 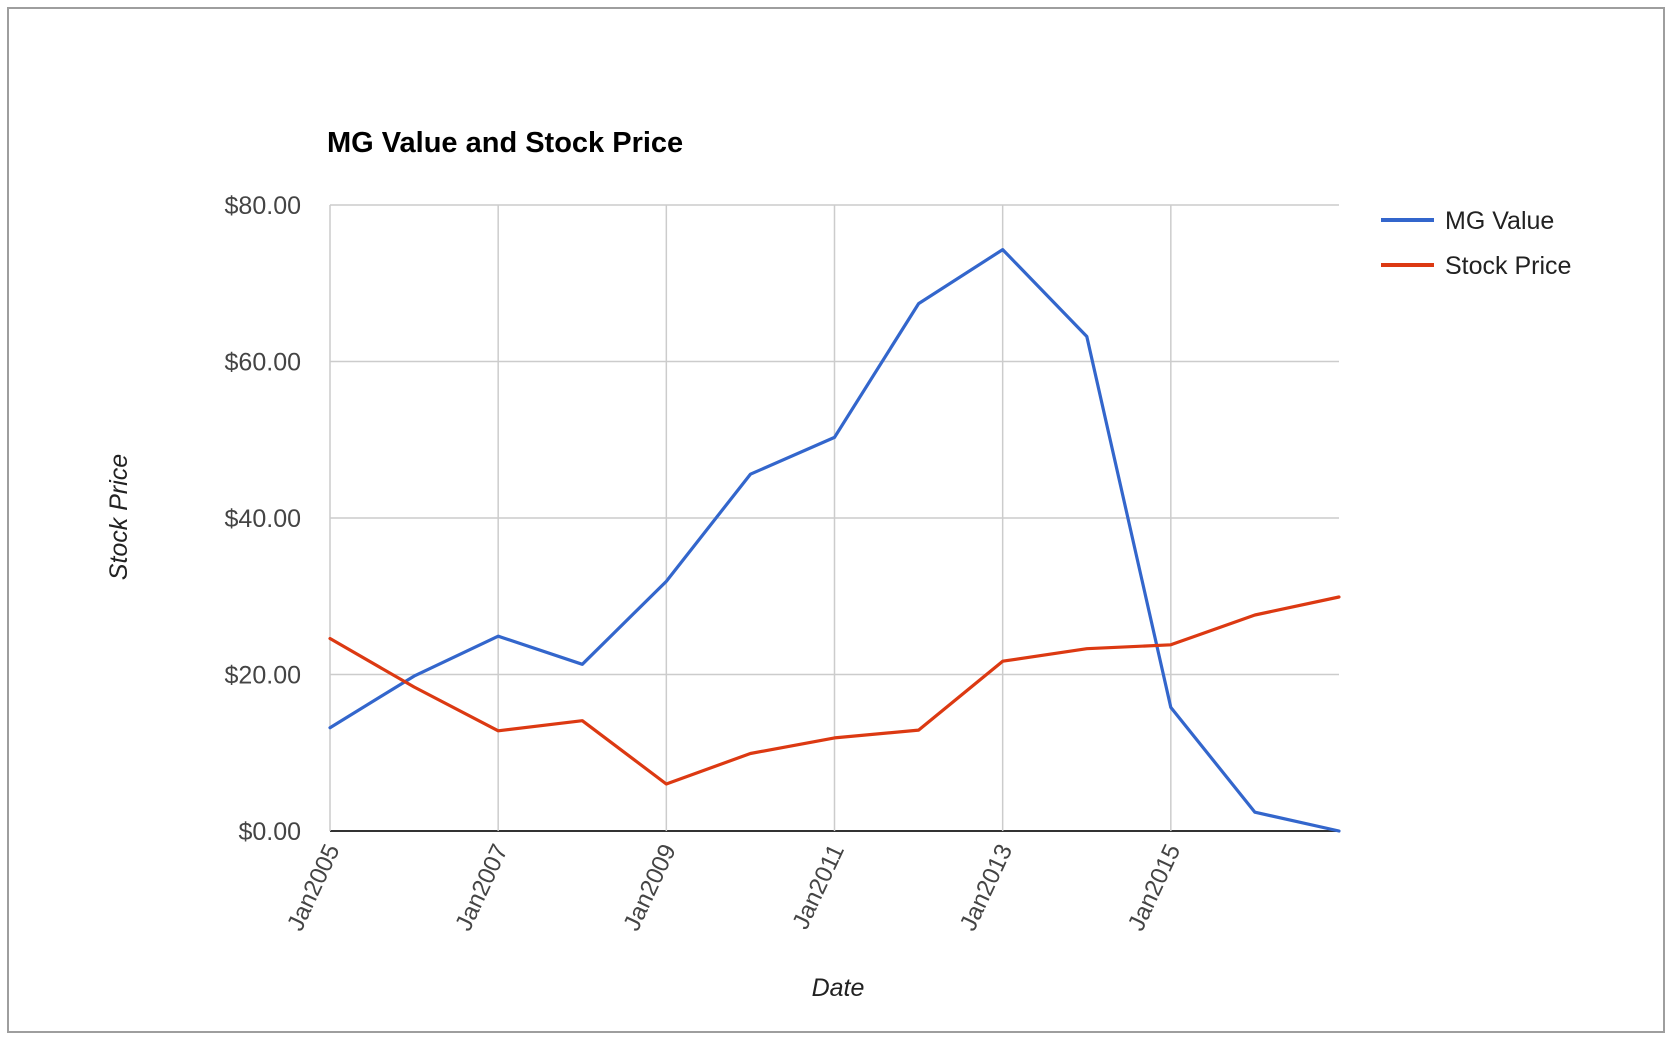 I want to click on y-tick-label: $40.00, so click(x=263, y=519).